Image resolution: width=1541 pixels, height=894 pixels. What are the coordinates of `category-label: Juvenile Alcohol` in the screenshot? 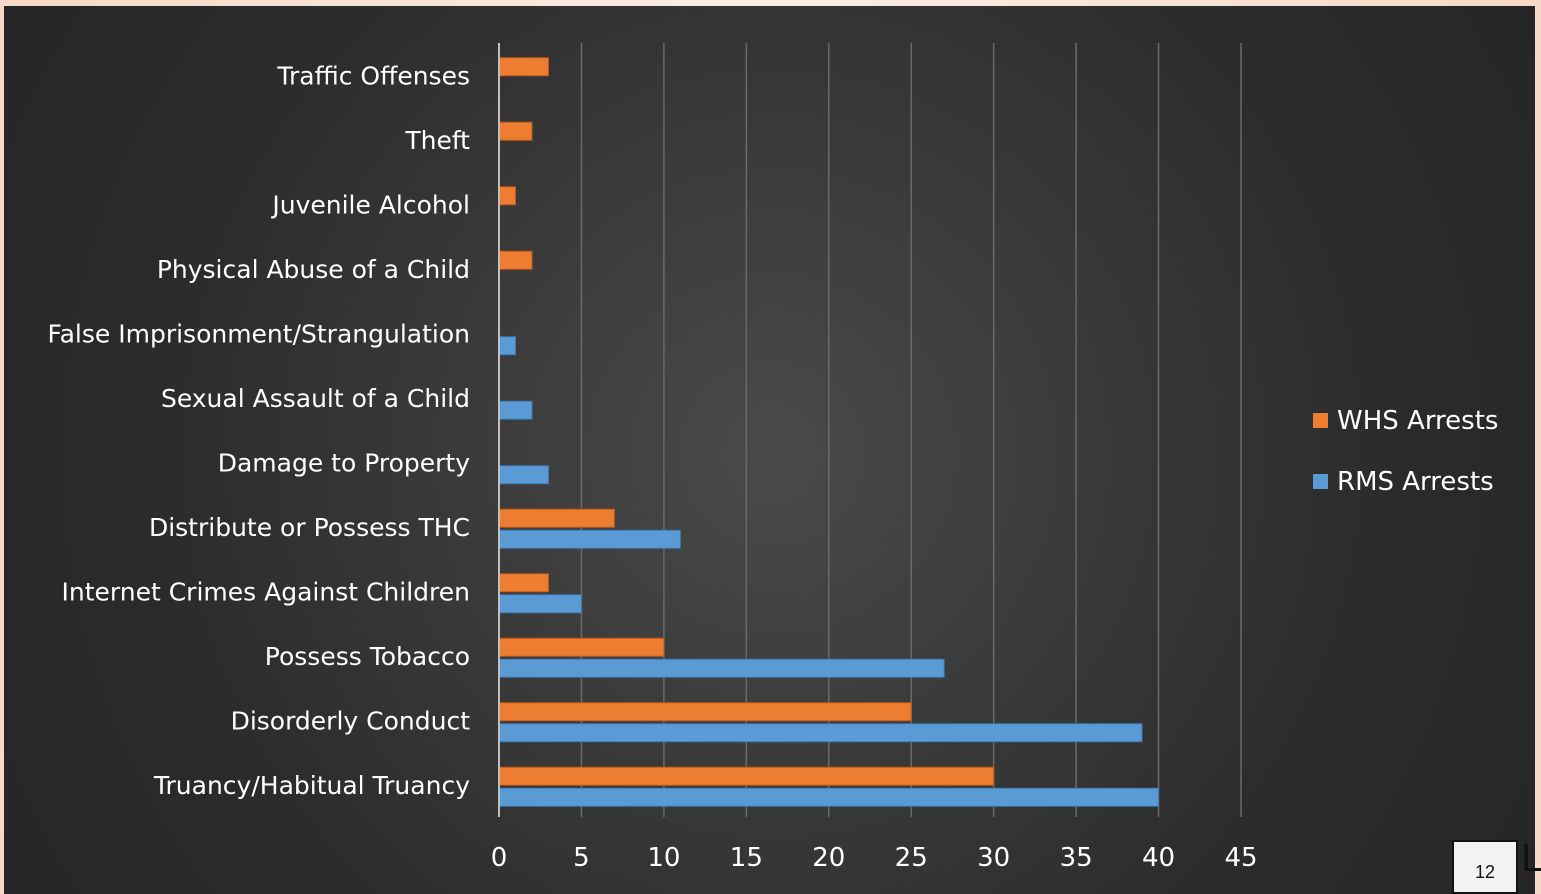 It's located at (370, 204).